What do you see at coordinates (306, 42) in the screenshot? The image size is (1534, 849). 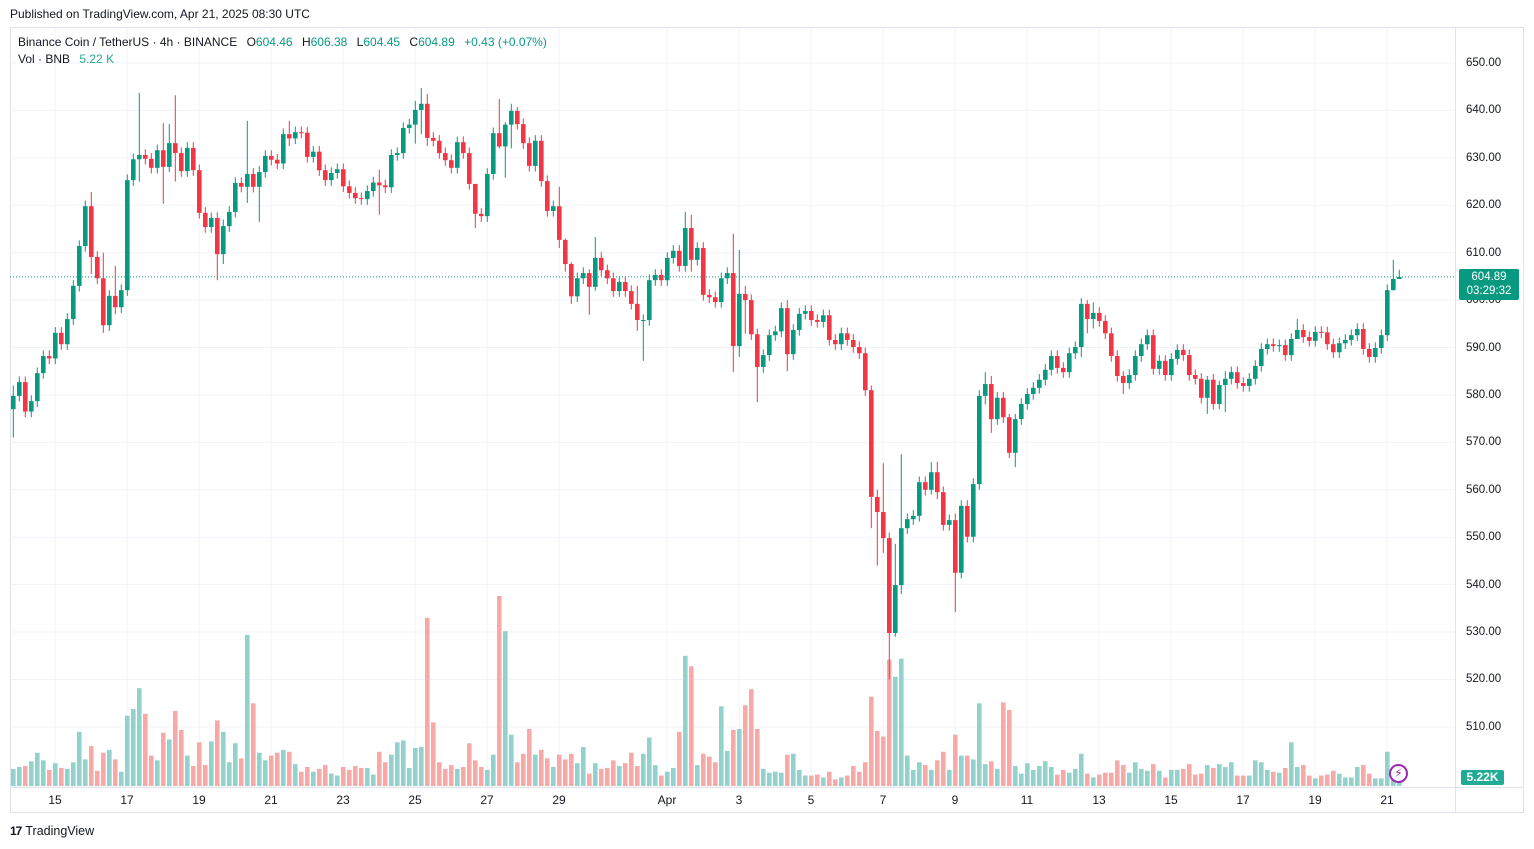 I see `high-label: H` at bounding box center [306, 42].